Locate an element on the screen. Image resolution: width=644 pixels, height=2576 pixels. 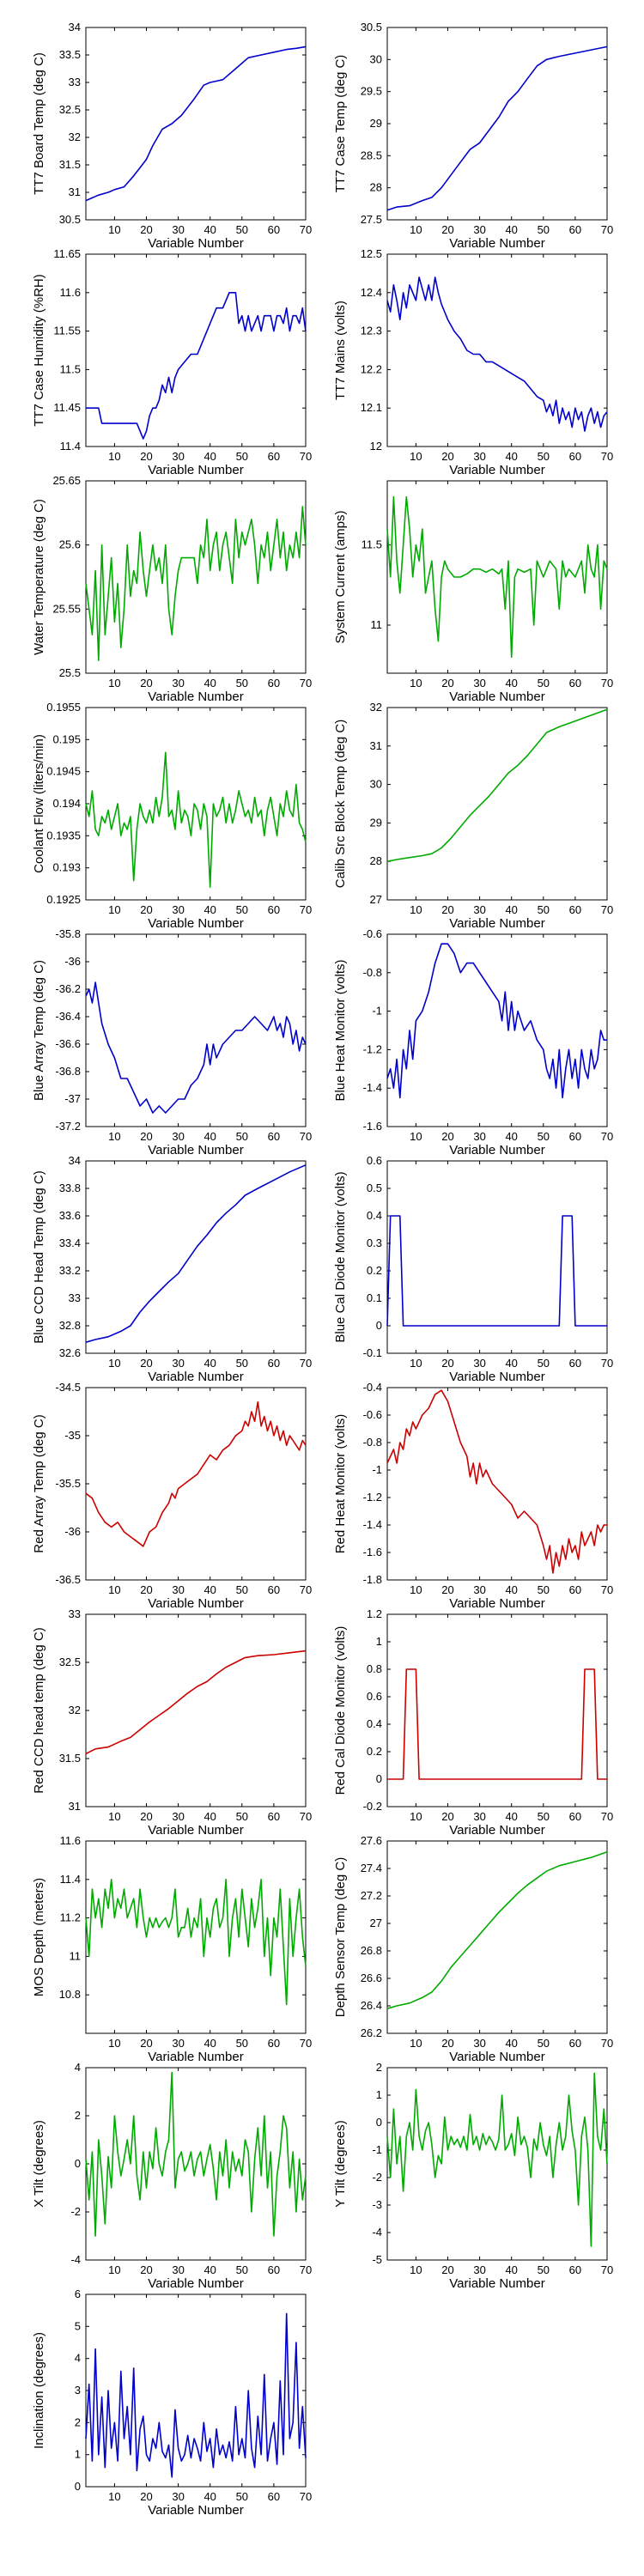
y-tick-label: 27.6 is located at coordinates (371, 1841).